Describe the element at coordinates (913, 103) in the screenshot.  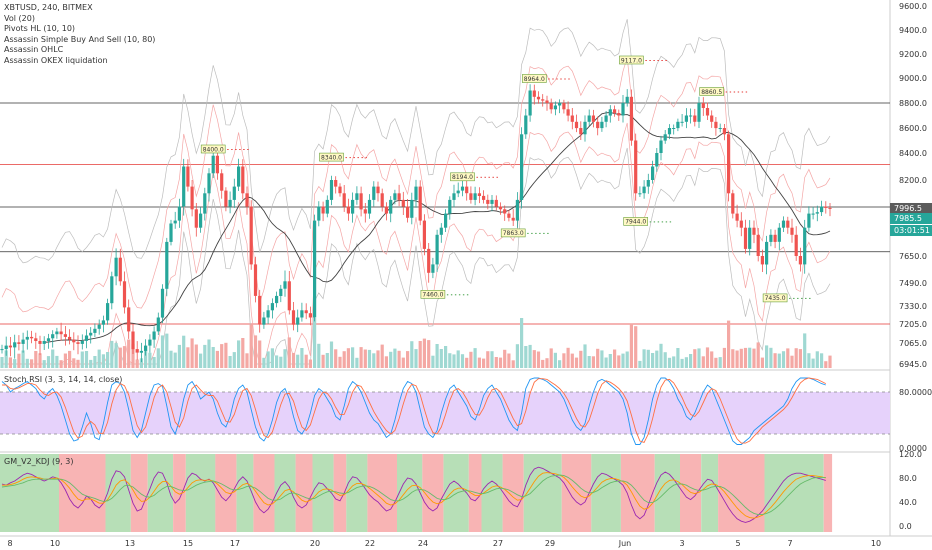
I see `price-tick-label: 8800.0` at that location.